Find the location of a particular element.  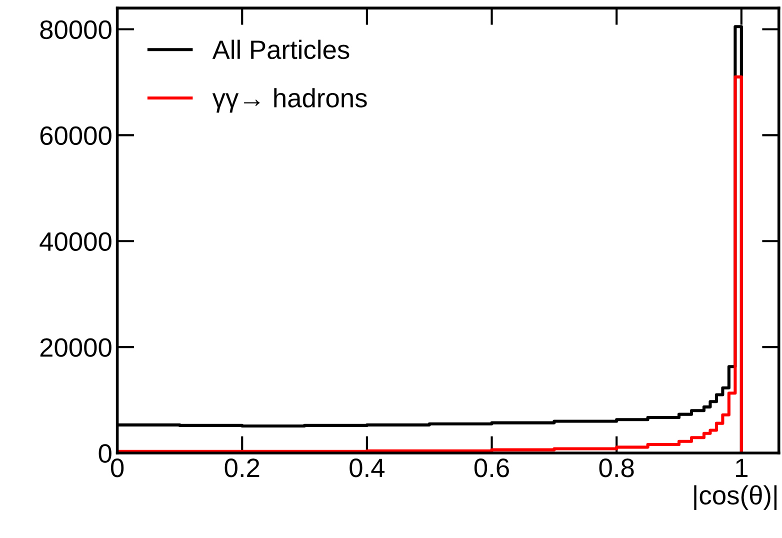

x-tick-label: 0 is located at coordinates (117, 468).